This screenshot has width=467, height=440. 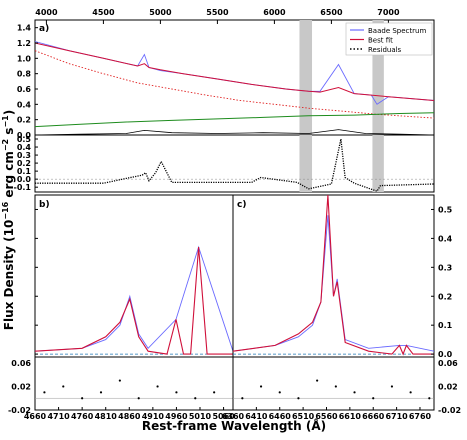 What do you see at coordinates (19, 410) in the screenshot?
I see `br-ytick-label-2: -0.02` at bounding box center [19, 410].